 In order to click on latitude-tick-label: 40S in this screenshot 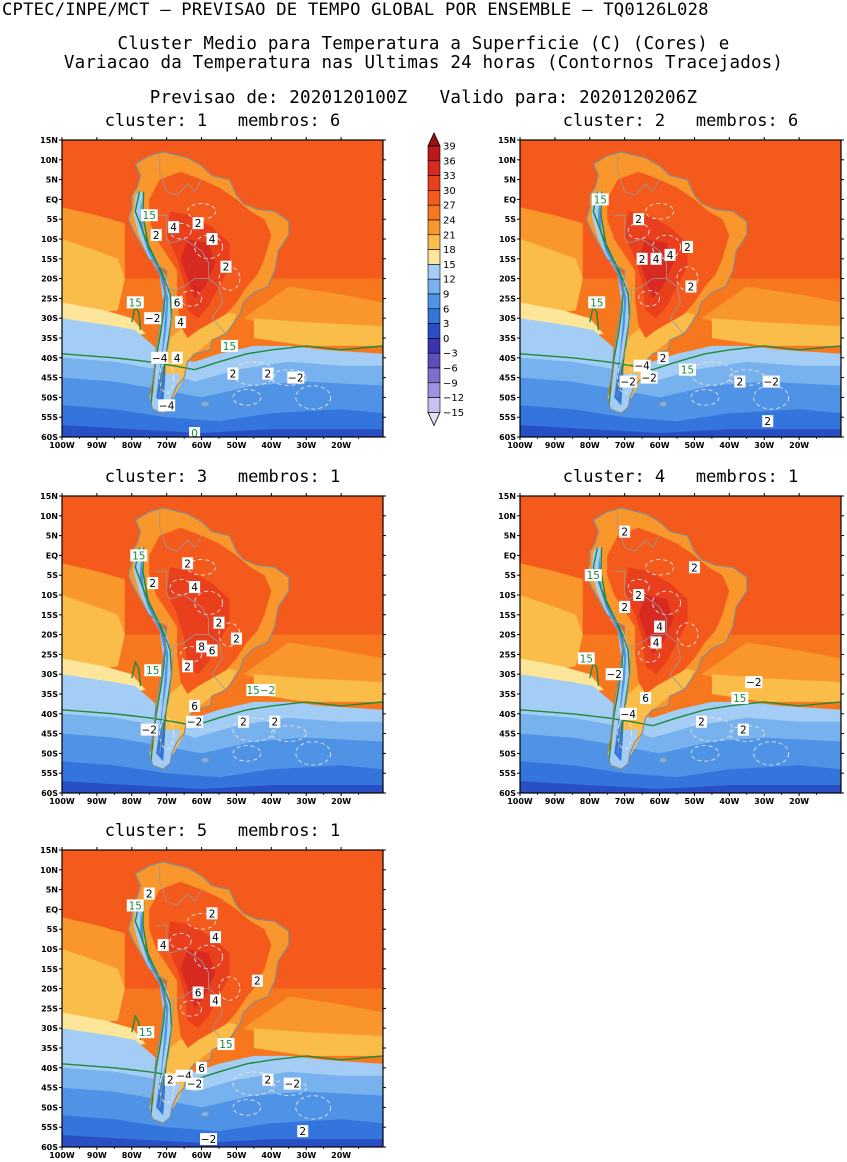, I will do `click(507, 358)`.